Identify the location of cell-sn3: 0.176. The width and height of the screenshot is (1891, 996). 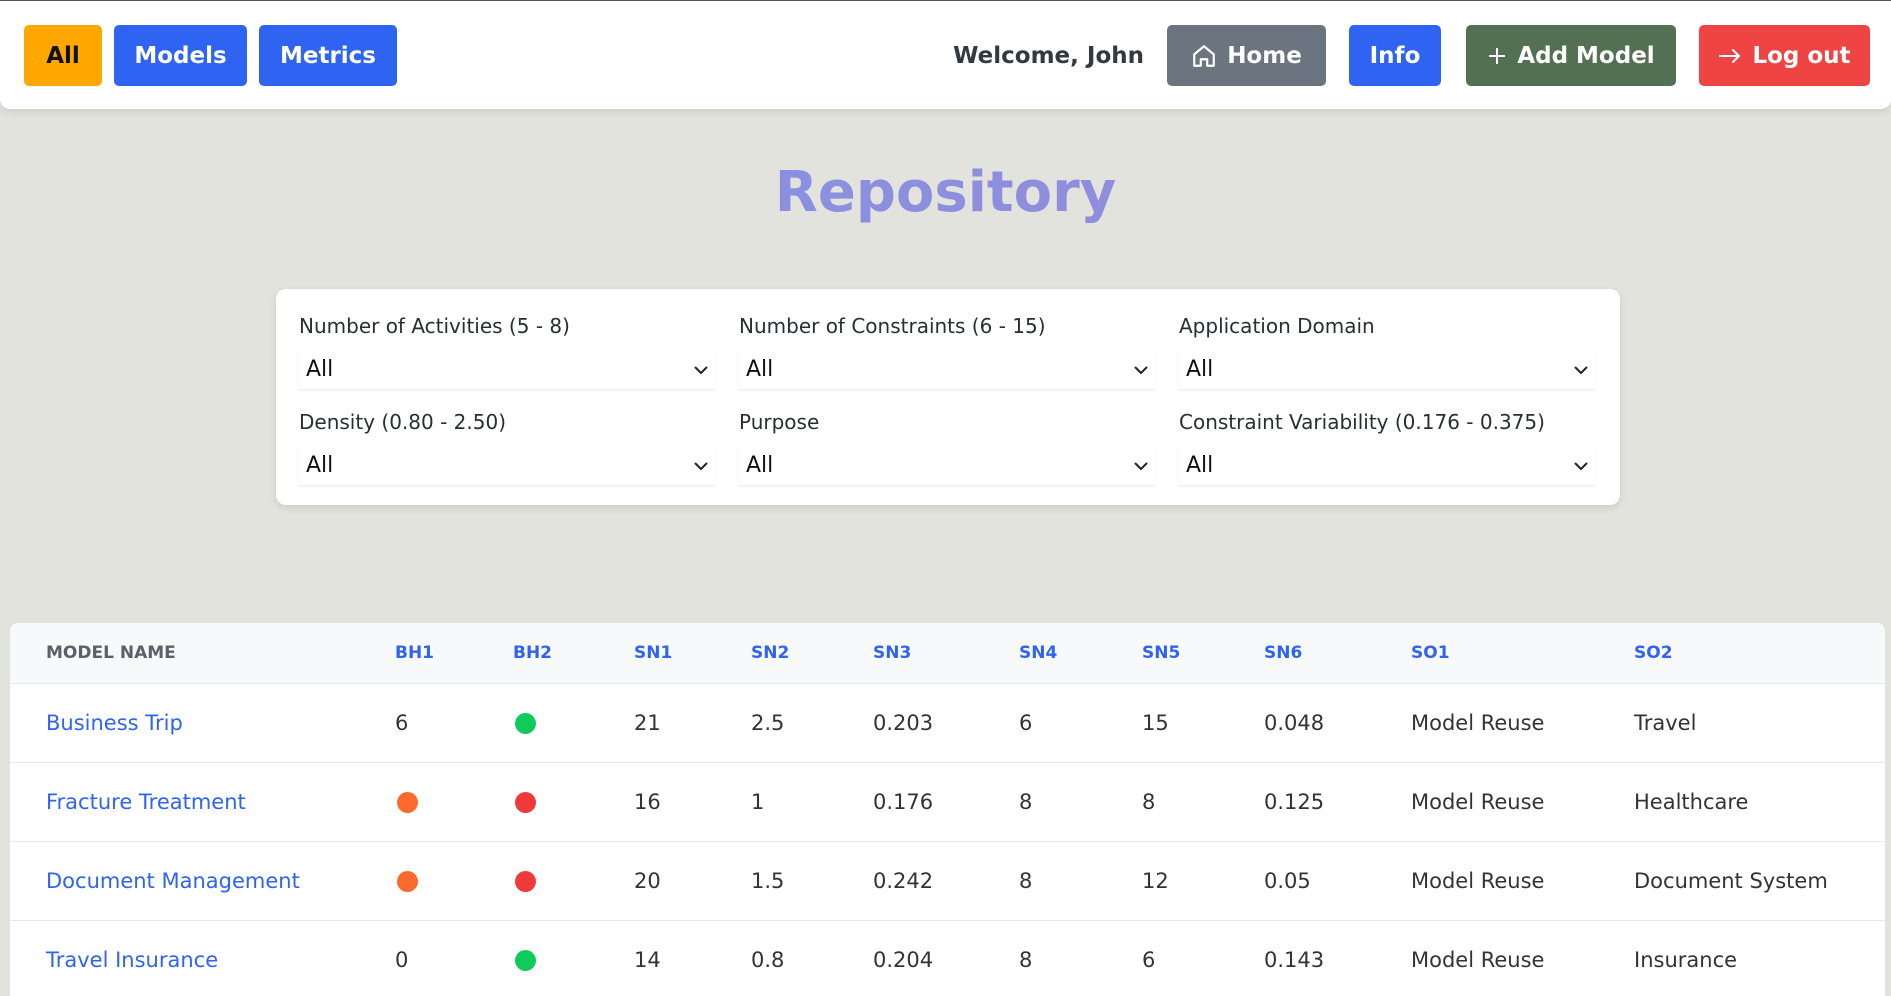
(903, 802).